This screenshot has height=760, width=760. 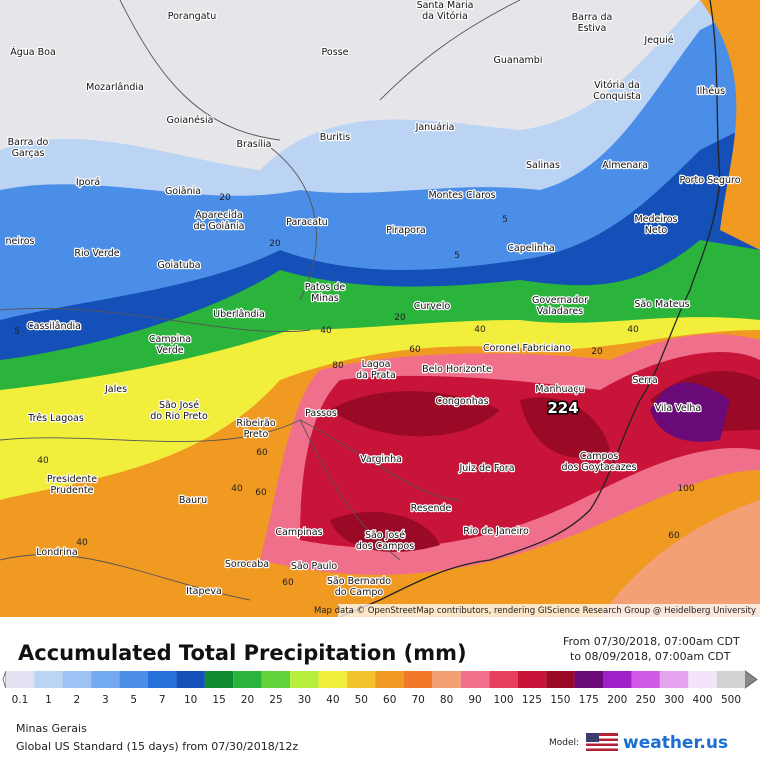 I want to click on city-label: Congonhas, so click(x=461, y=401).